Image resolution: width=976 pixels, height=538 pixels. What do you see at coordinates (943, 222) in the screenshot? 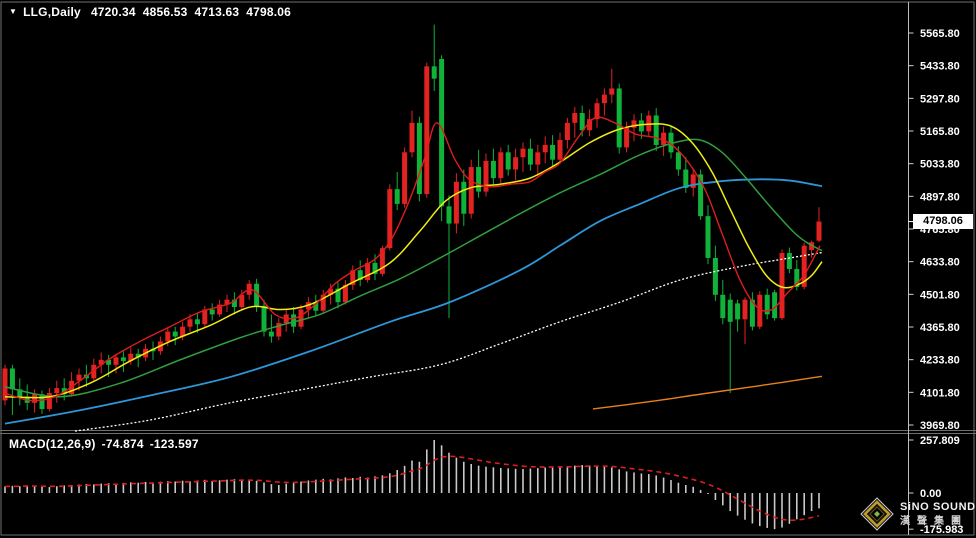
I see `current-price-tag: 4798.06` at bounding box center [943, 222].